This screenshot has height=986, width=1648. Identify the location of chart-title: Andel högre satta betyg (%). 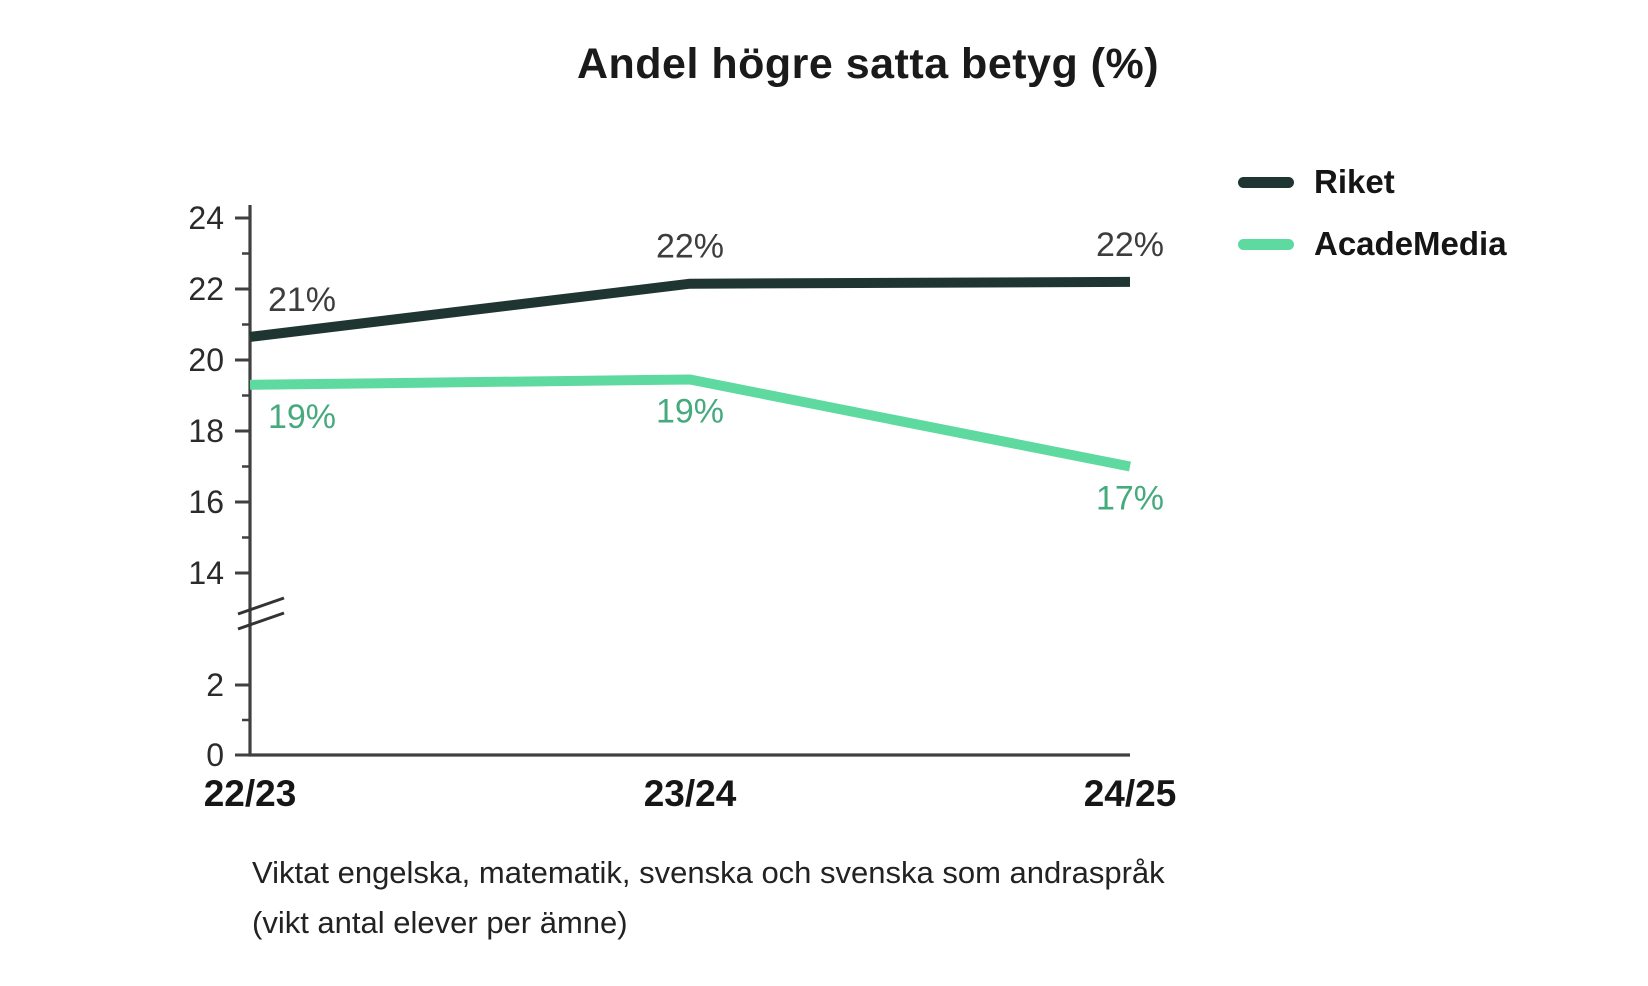
(868, 64).